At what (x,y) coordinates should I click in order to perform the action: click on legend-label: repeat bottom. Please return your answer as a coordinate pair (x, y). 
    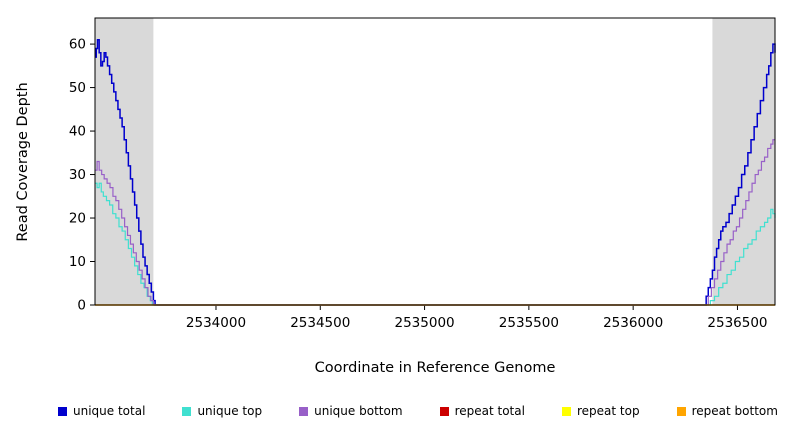
    Looking at the image, I should click on (734, 411).